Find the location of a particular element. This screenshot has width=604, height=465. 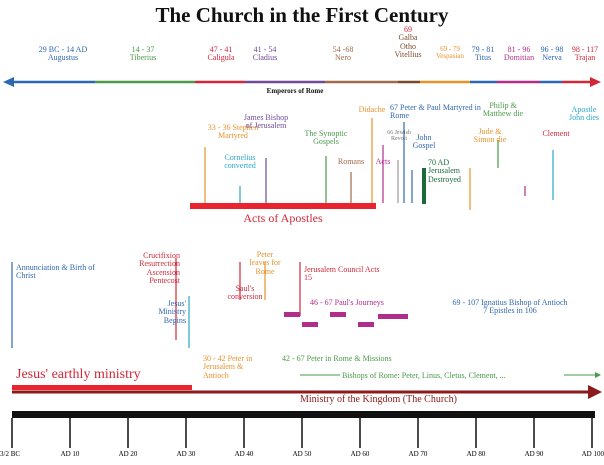

emperor-domitian: 81 - 96 Domitian is located at coordinates (519, 54).